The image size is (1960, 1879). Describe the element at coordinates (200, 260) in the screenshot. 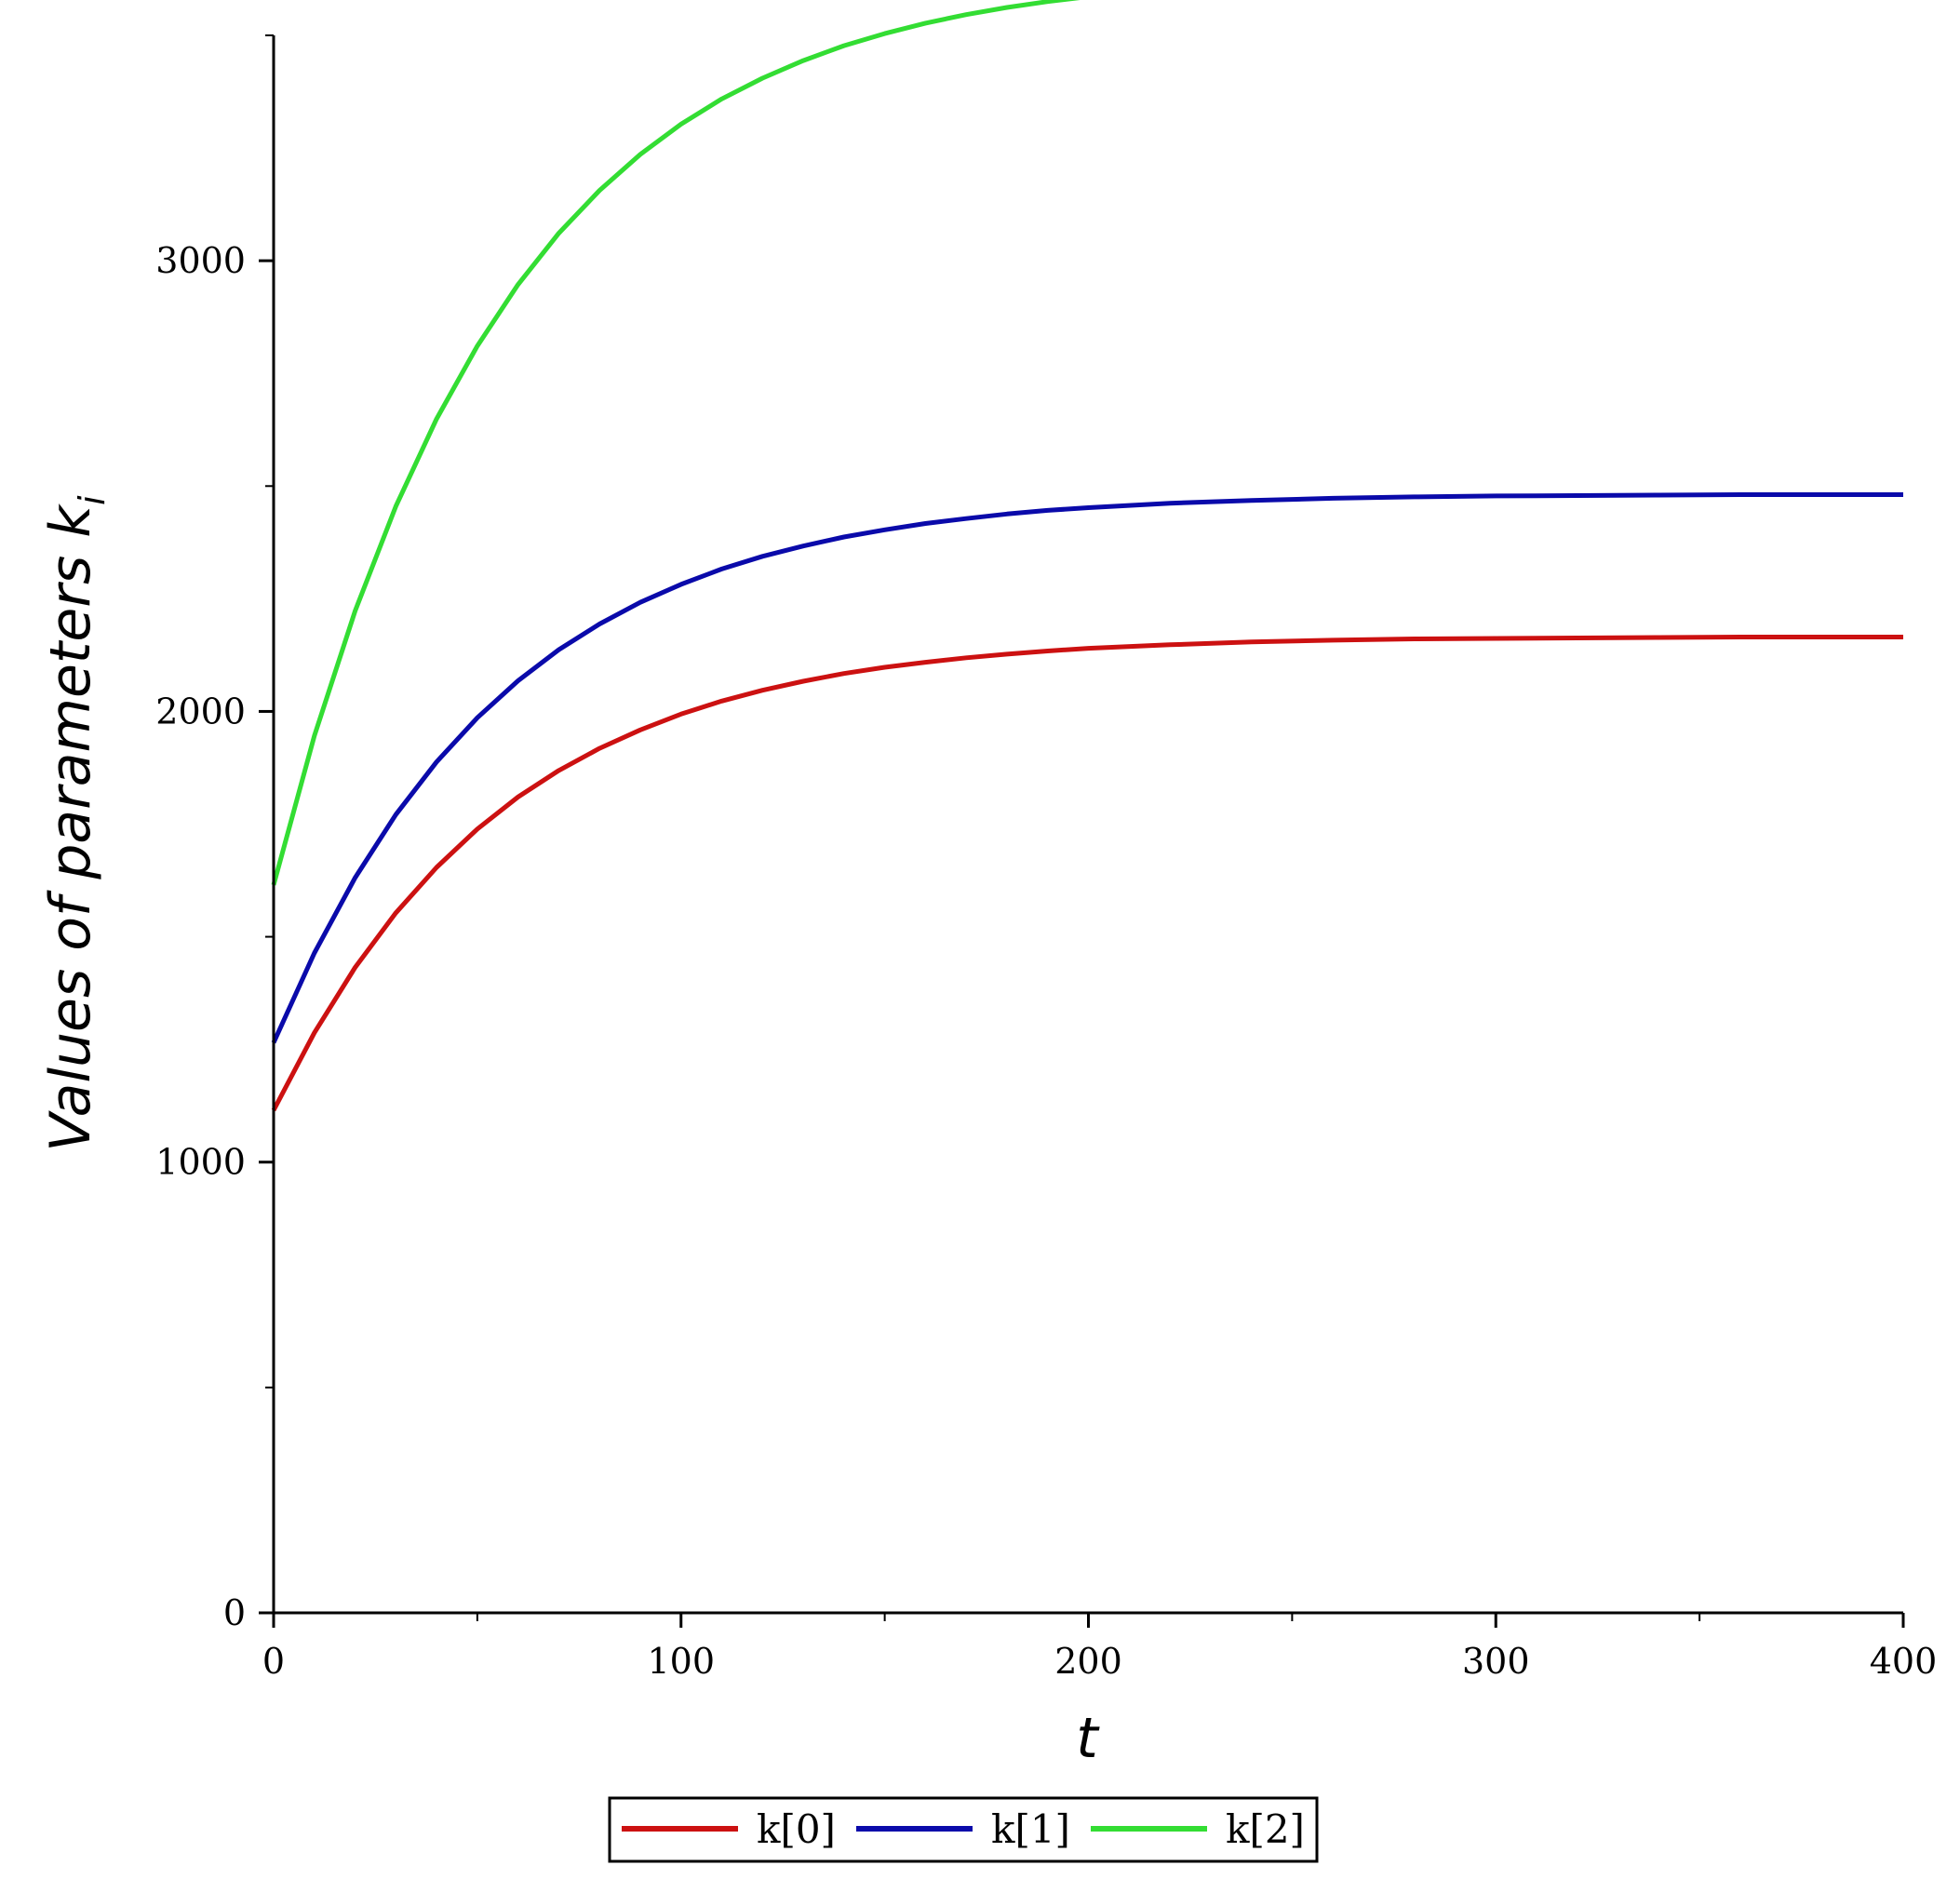

I see `y-tick-label: 3000` at that location.